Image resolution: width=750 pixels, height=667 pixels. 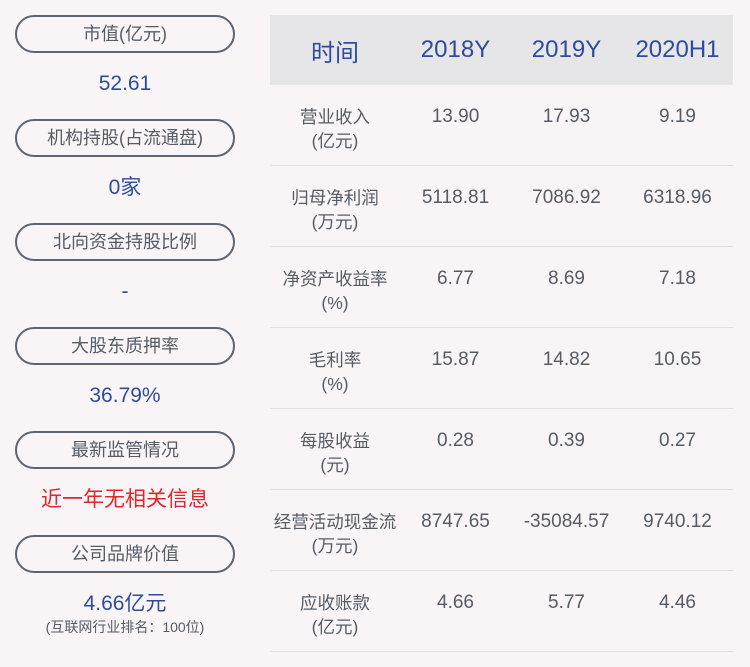 What do you see at coordinates (677, 368) in the screenshot?
I see `row-value: 10.65` at bounding box center [677, 368].